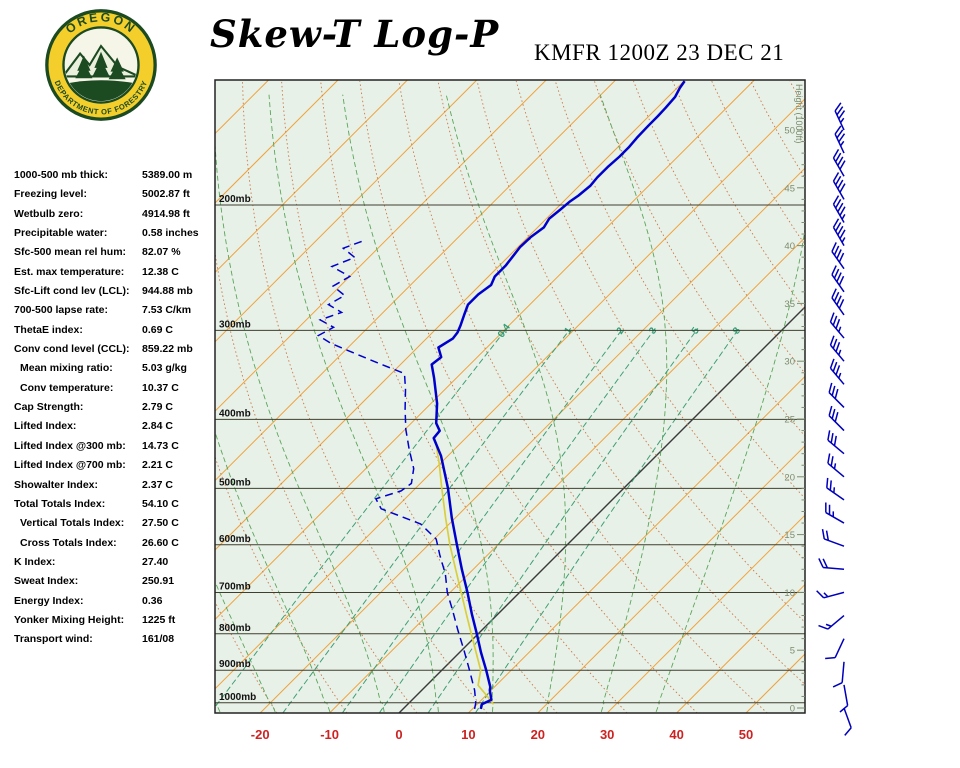  I want to click on stat-row: Lifted Index: 2.84 C, so click(115, 426).